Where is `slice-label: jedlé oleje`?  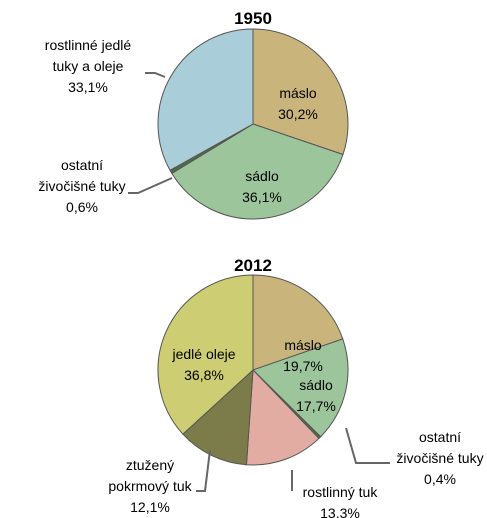 slice-label: jedlé oleje is located at coordinates (203, 354).